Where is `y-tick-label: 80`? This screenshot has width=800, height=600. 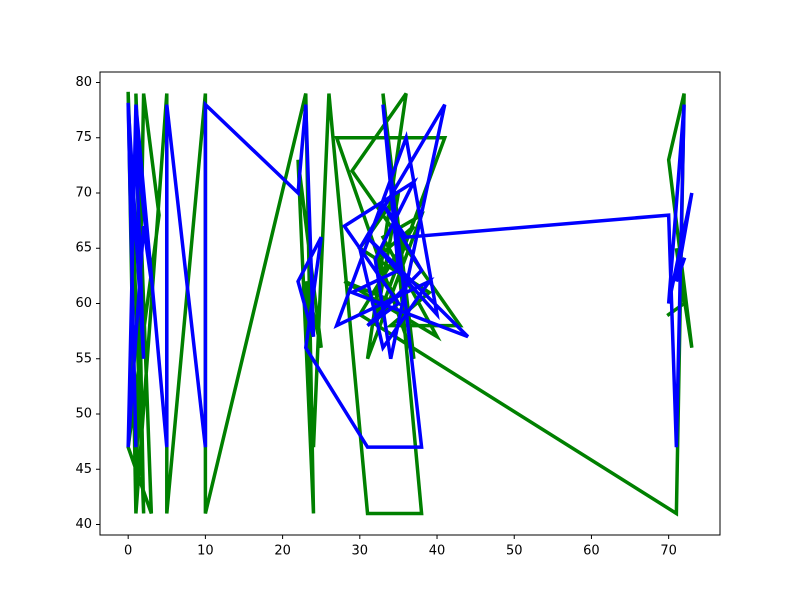 y-tick-label: 80 is located at coordinates (83, 82).